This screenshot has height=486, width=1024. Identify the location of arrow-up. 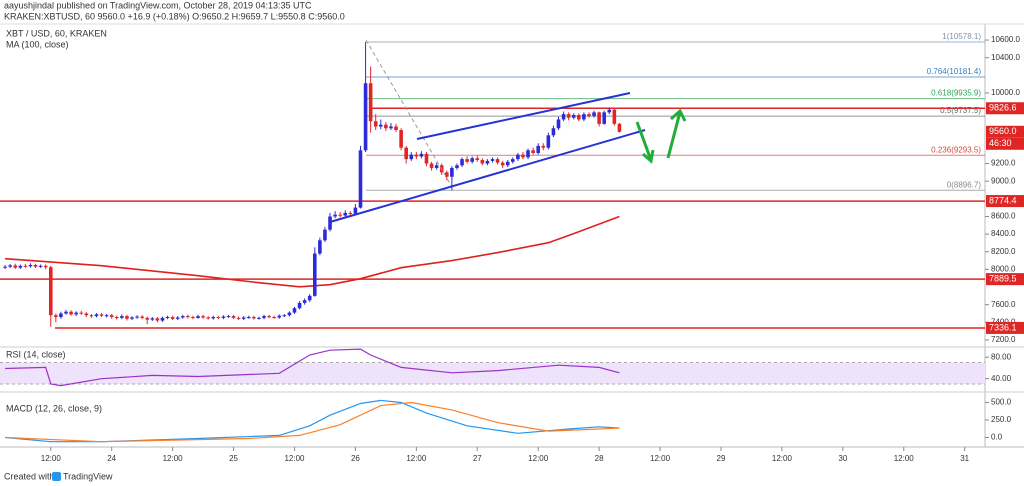
(674, 135).